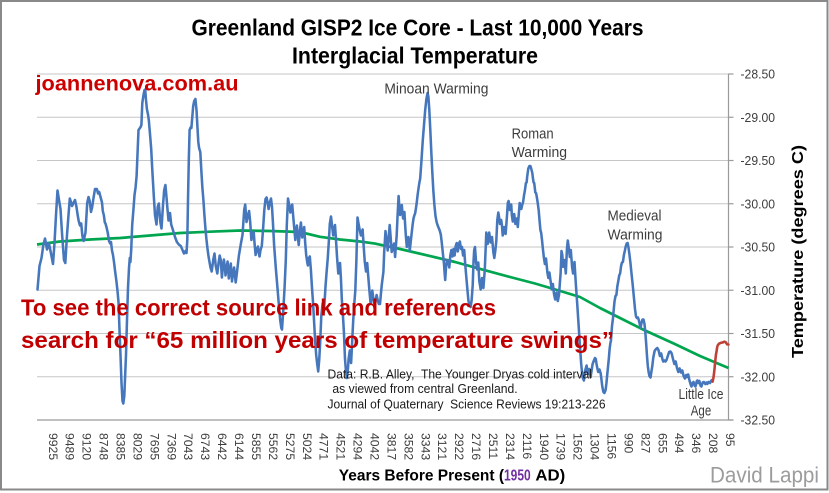 The image size is (829, 493). Describe the element at coordinates (415, 56) in the screenshot. I see `svg-text: Interglacial Temperature` at that location.